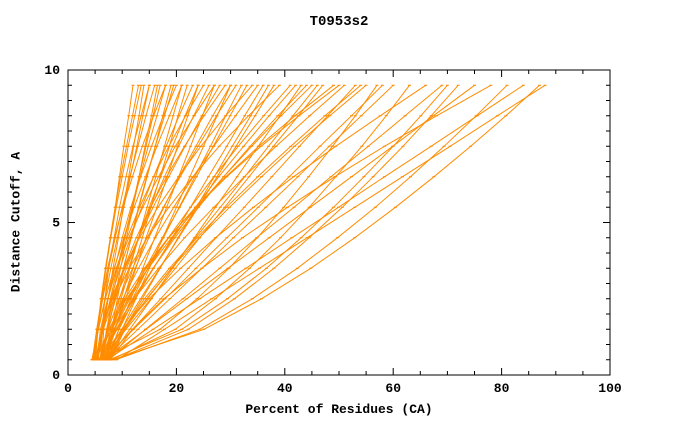 Image resolution: width=680 pixels, height=440 pixels. What do you see at coordinates (16, 222) in the screenshot?
I see `y-axis-label: Distance Cutoff, A` at bounding box center [16, 222].